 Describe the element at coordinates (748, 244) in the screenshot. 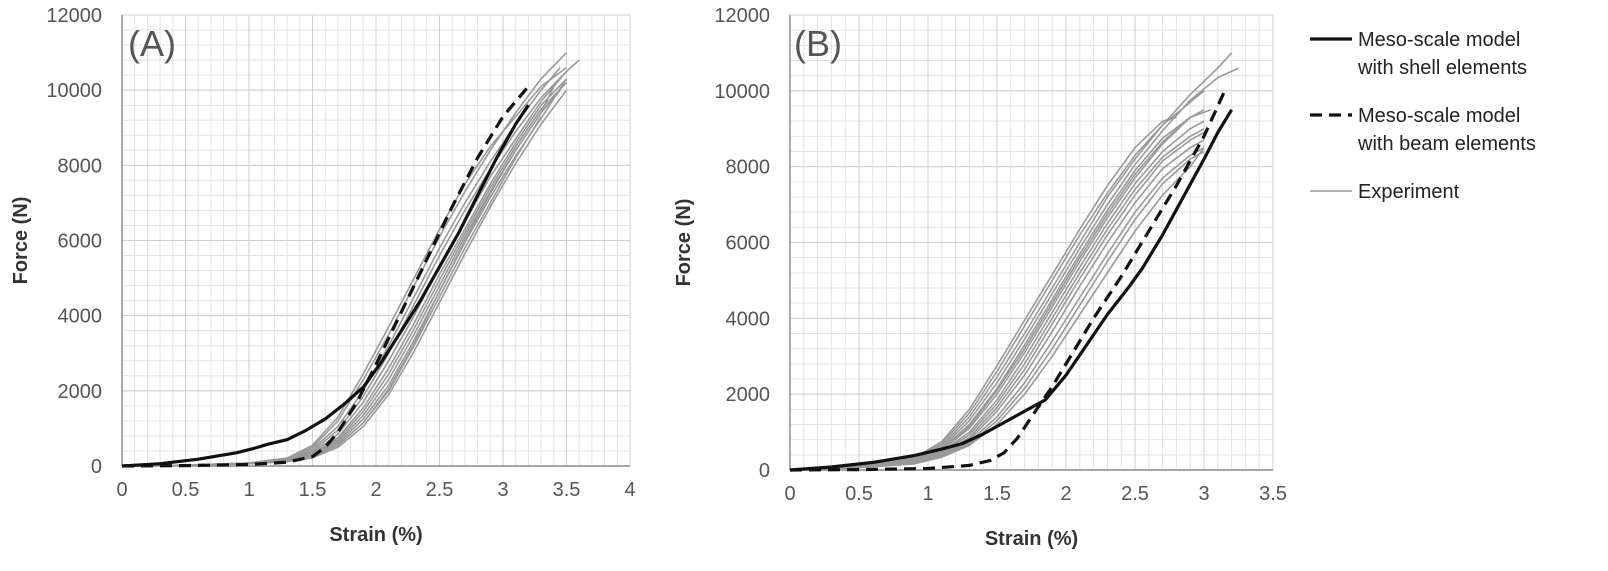

I see `panel-1-y-tick-label: 6000` at that location.